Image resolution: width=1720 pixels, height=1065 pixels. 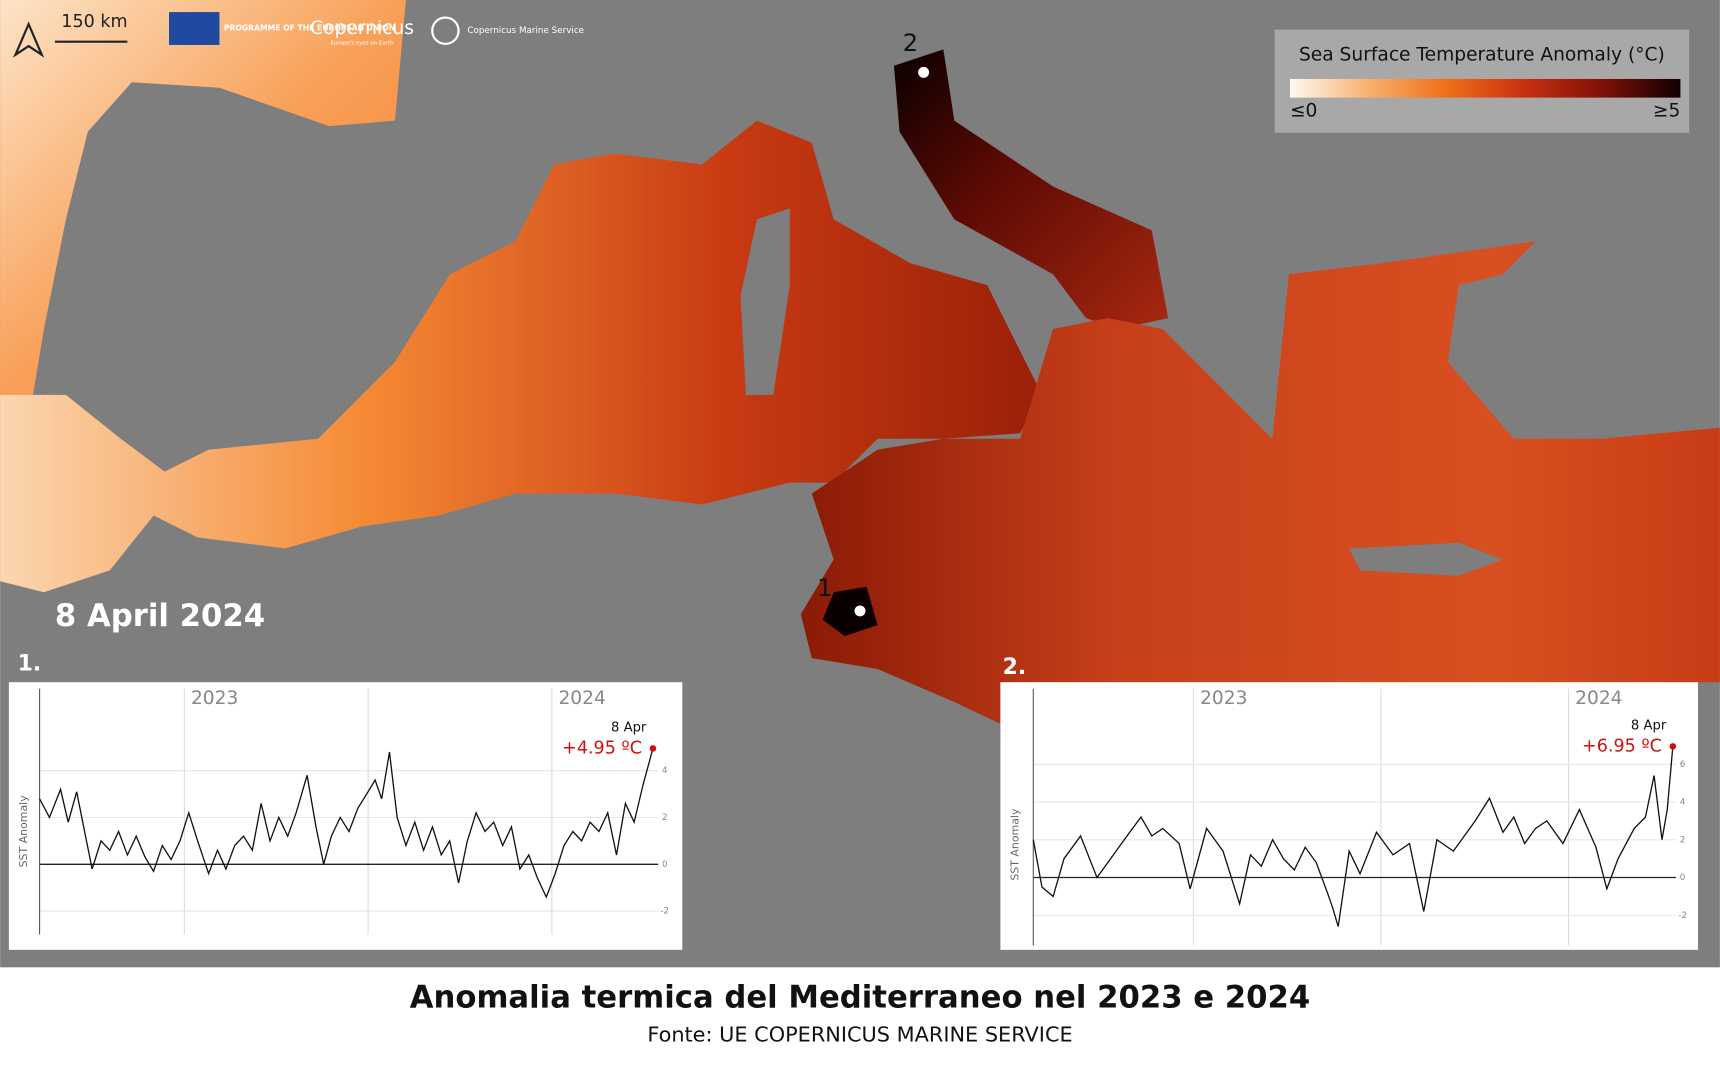 I want to click on copernicus-tagline: Europe's eyes on Earth, so click(x=362, y=43).